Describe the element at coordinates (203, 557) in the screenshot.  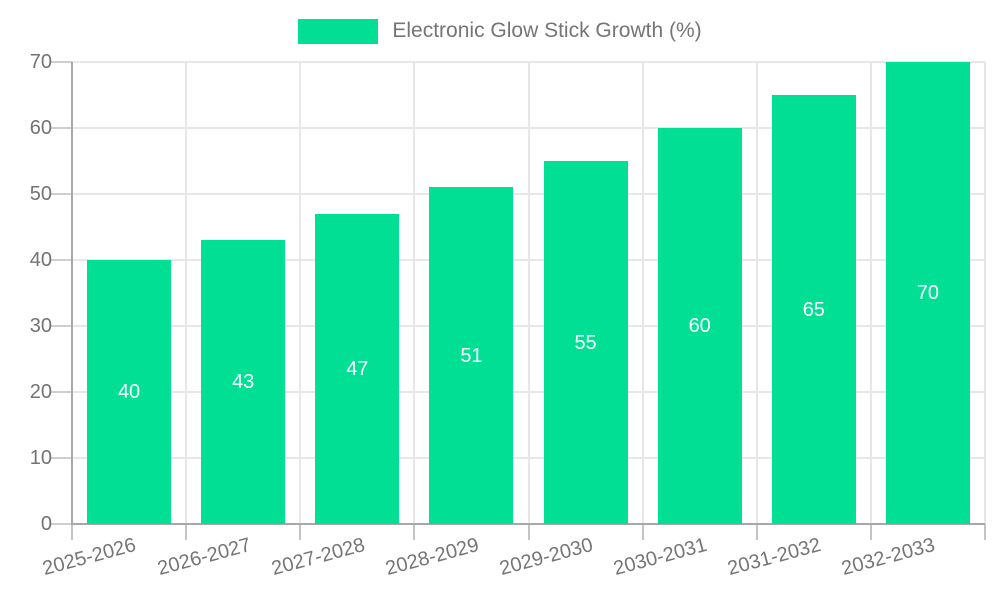
I see `x-axis-category-label: 2026-2027` at that location.